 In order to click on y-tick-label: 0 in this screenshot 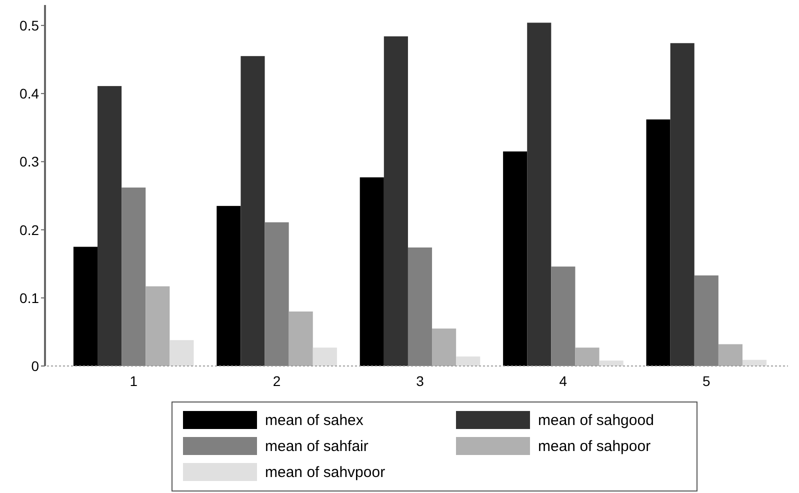, I will do `click(35, 366)`.